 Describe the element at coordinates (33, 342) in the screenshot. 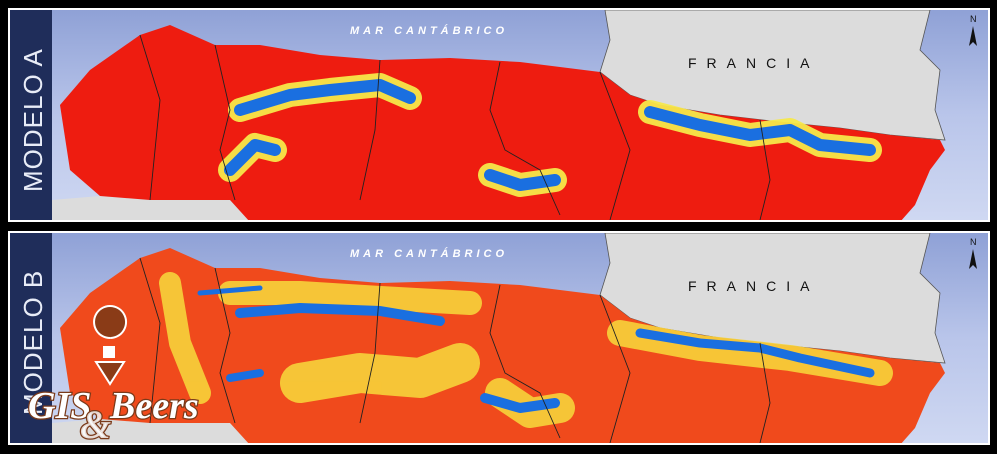

I see `panel-label: MODELO B` at that location.